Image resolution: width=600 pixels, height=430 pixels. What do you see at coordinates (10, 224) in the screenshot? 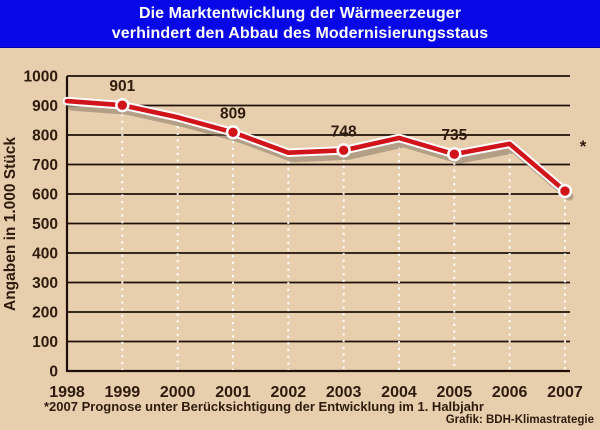
I see `y-axis-title: Angaben in 1.000 Stück` at bounding box center [10, 224].